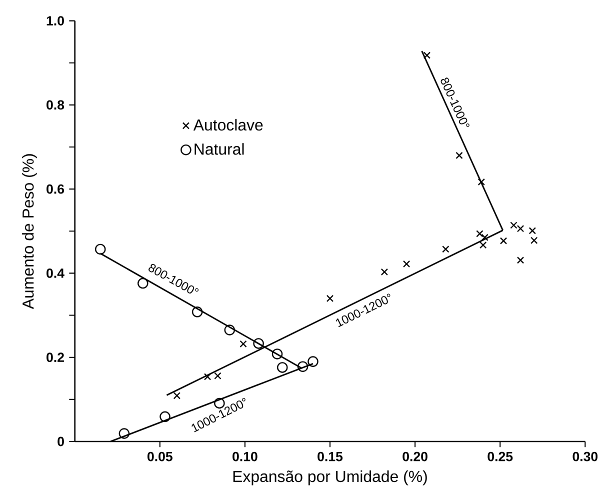  I want to click on y-tick-label: 0.4, so click(55, 273).